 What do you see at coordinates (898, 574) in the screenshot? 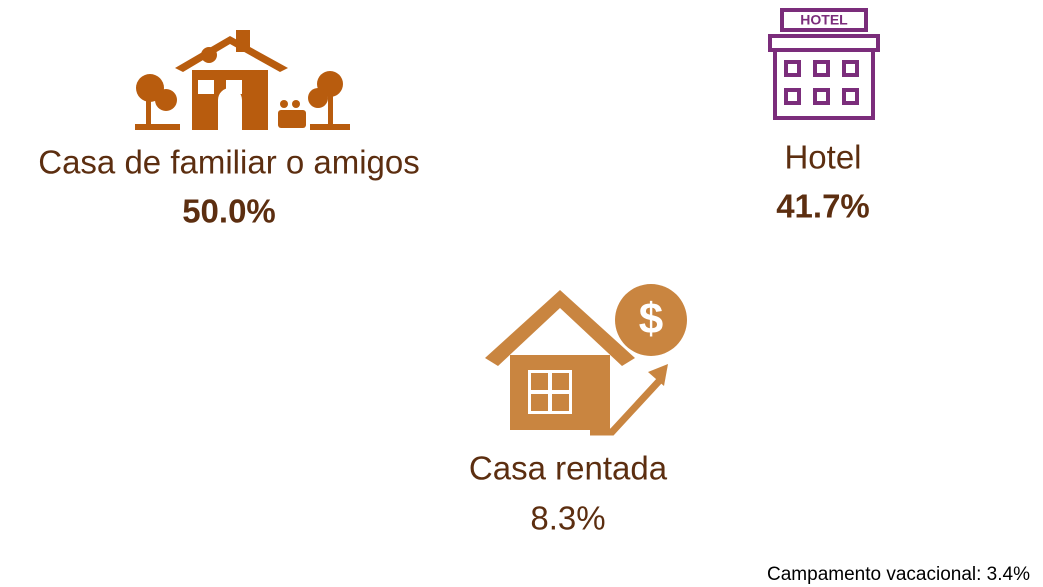
I see `footnote: Campamento vacacional: 3.4%` at bounding box center [898, 574].